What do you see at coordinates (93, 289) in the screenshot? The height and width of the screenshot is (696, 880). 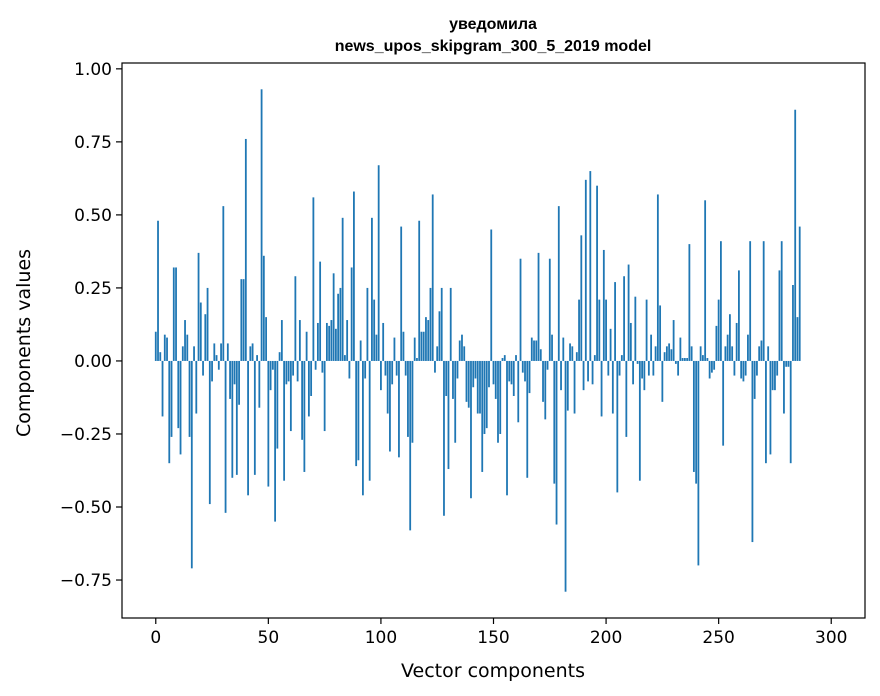 I see `y-tick-label: 0.25` at bounding box center [93, 289].